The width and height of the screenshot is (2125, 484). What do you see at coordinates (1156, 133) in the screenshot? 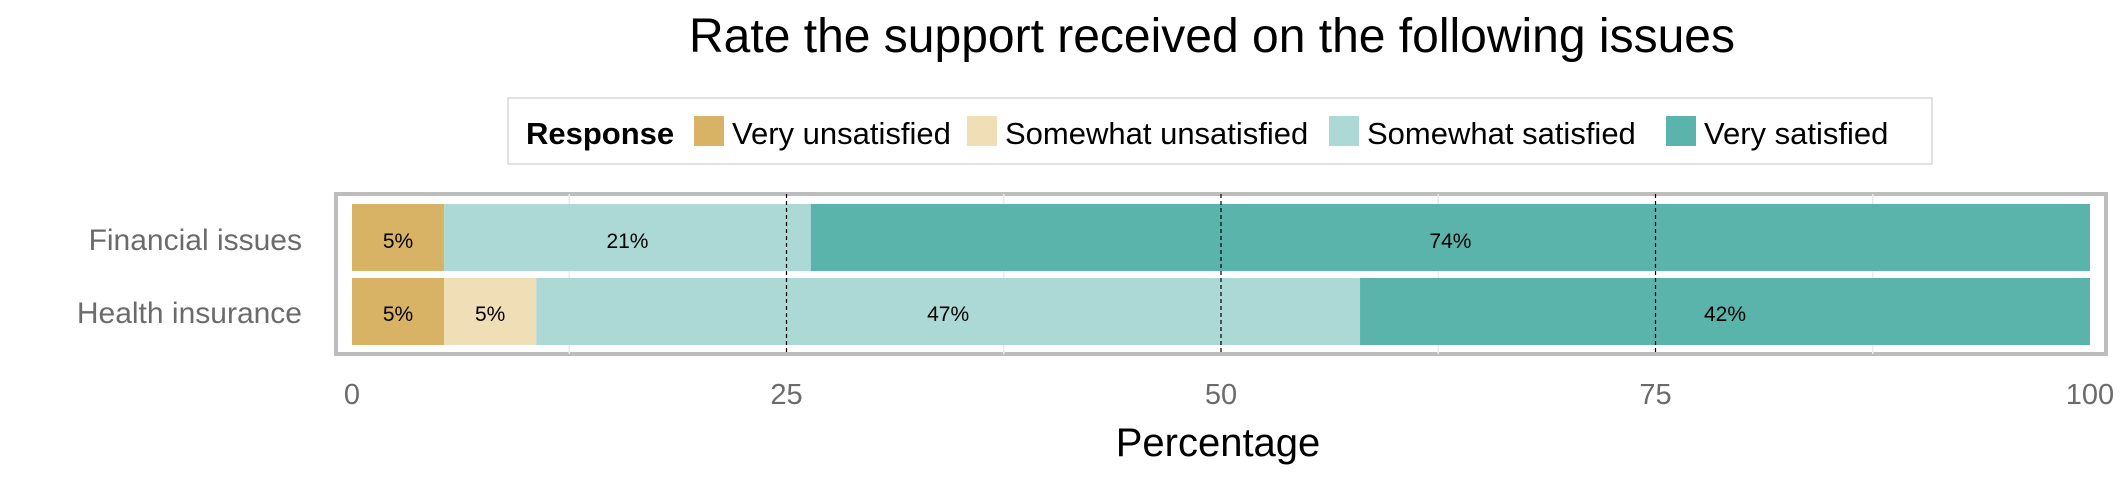
I see `legend-label: Somewhat unsatisfied` at bounding box center [1156, 133].